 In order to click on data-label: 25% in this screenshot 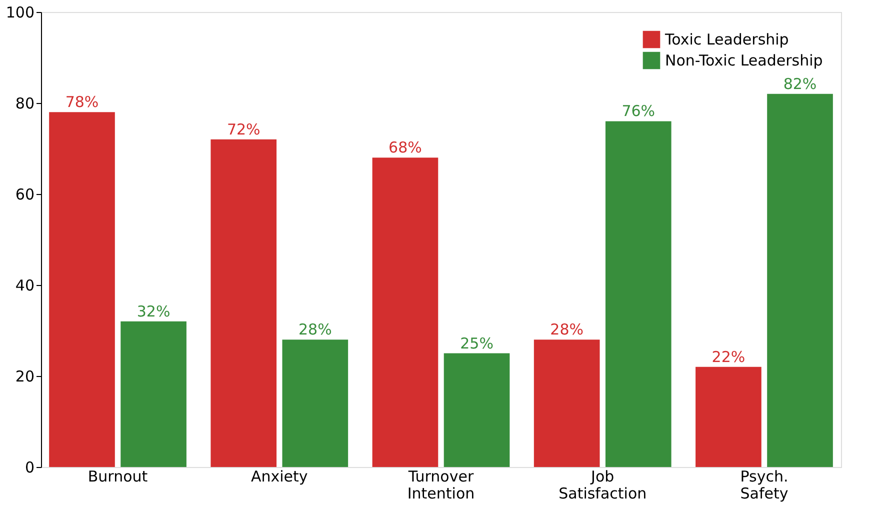, I will do `click(477, 343)`.